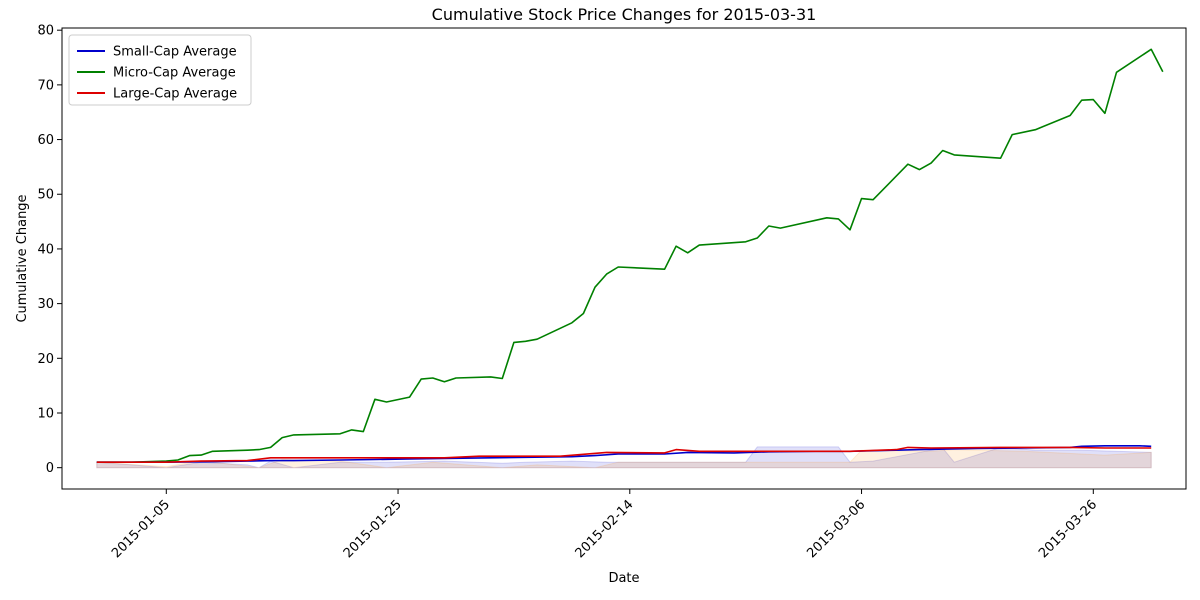  What do you see at coordinates (141, 529) in the screenshot?
I see `x-tick-label: 2015-01-05` at bounding box center [141, 529].